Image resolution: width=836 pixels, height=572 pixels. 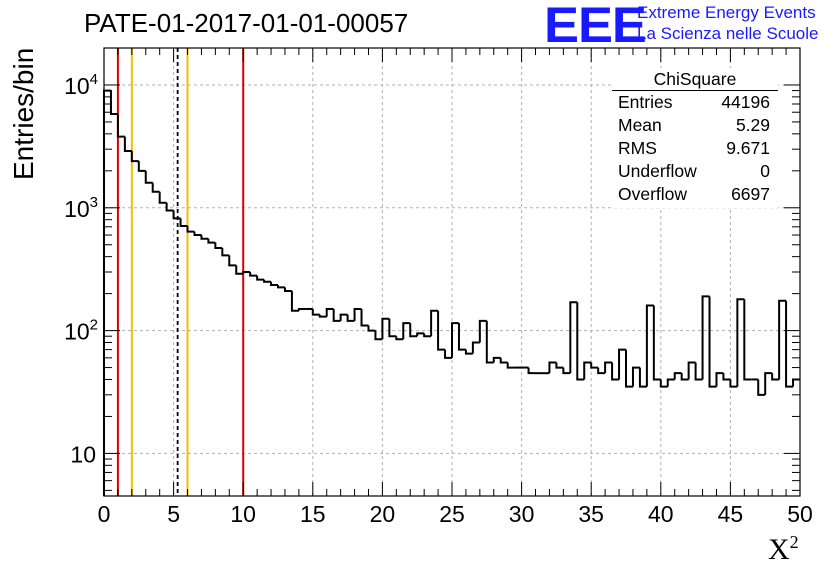 I want to click on stats-key: Overflow, so click(x=653, y=194).